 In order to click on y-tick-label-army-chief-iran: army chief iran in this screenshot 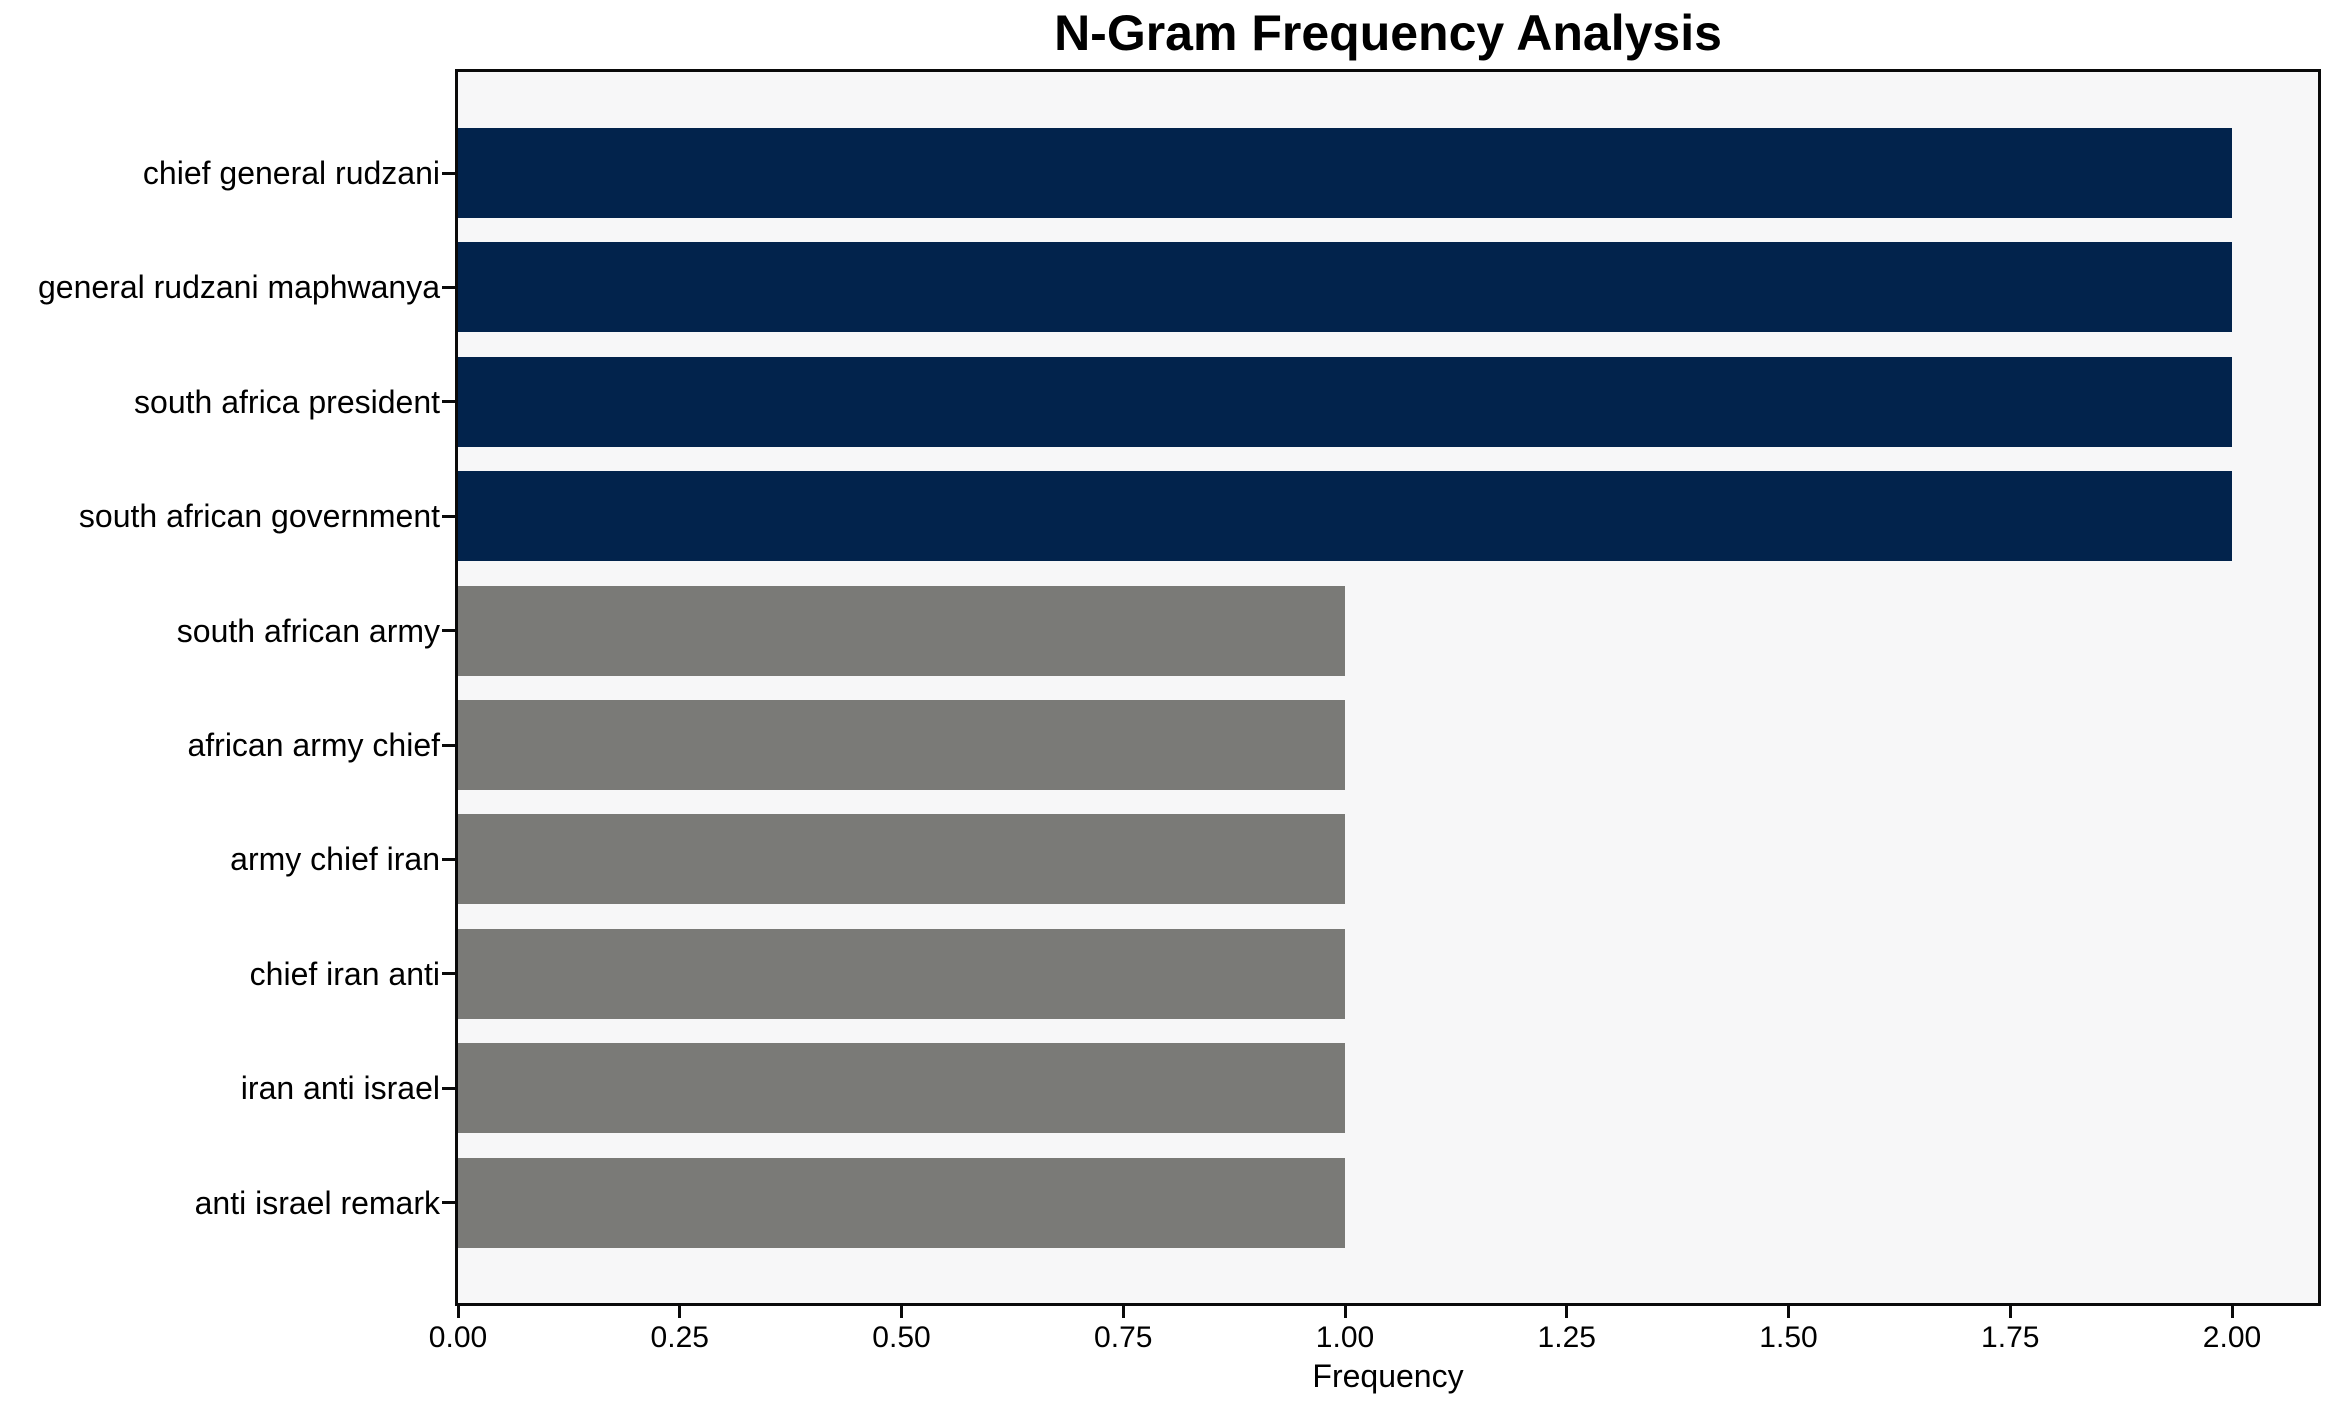, I will do `click(335, 859)`.